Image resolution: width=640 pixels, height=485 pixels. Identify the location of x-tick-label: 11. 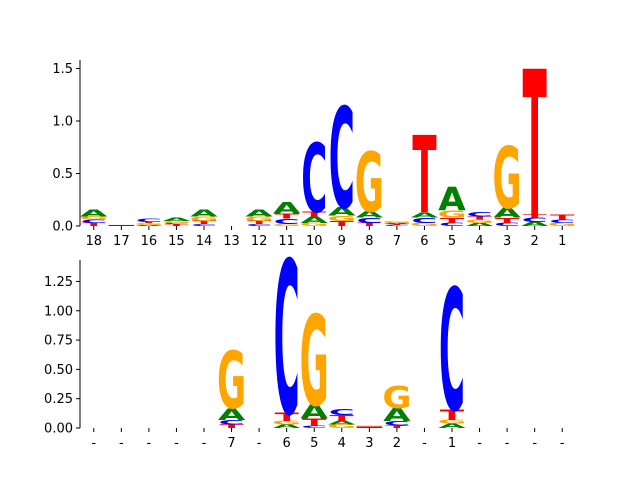
(286, 241).